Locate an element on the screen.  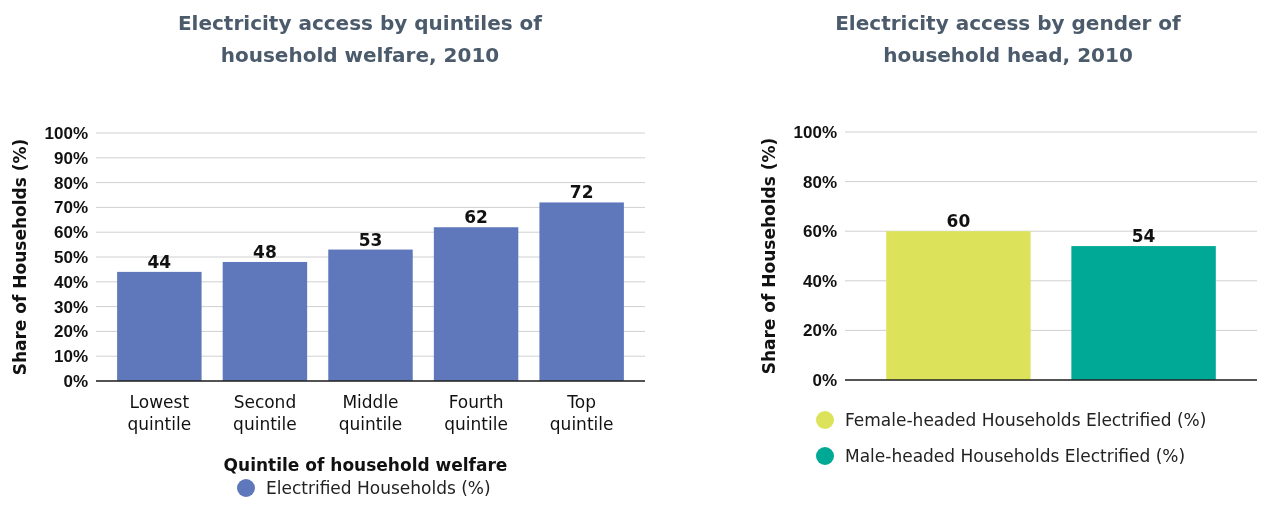
data-label: 72 is located at coordinates (581, 192).